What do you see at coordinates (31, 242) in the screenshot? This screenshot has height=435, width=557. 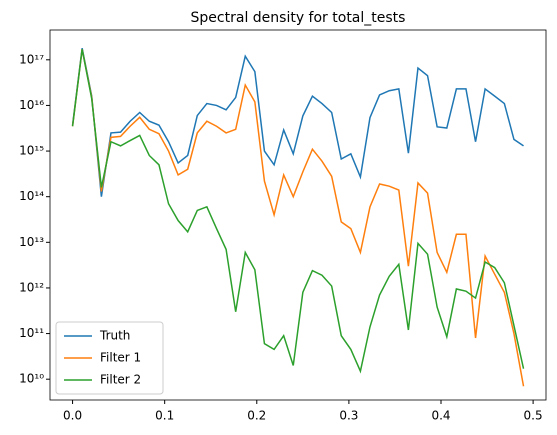 I see `y-tick-label: 10¹³` at bounding box center [31, 242].